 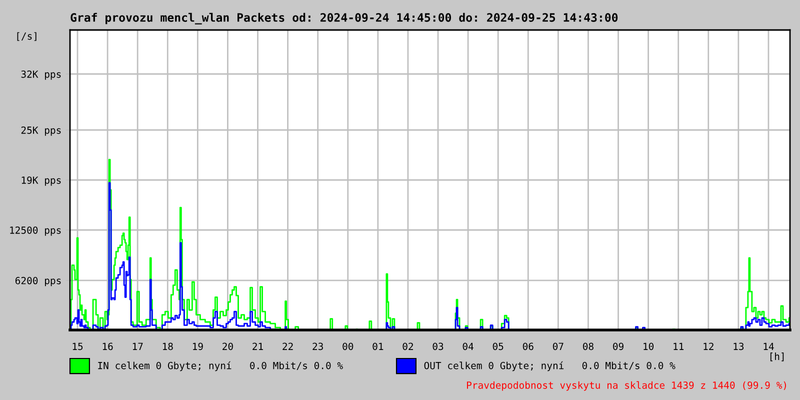 I want to click on x-tick-label: 12, so click(x=709, y=346).